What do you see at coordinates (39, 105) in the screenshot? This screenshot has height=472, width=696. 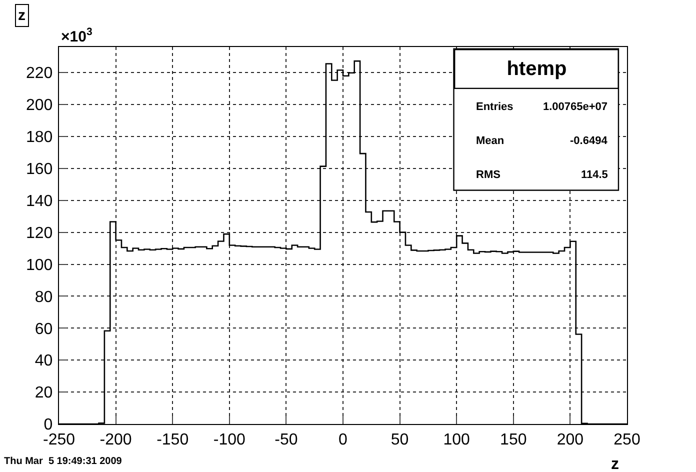 I see `y-tick-label: 200` at bounding box center [39, 105].